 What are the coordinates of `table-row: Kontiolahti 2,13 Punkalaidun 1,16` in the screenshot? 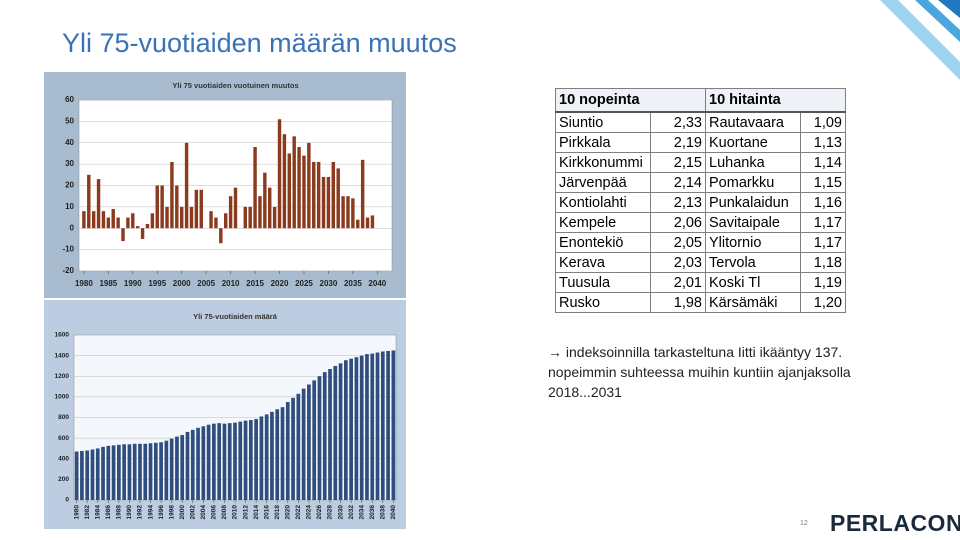 It's located at (700, 202).